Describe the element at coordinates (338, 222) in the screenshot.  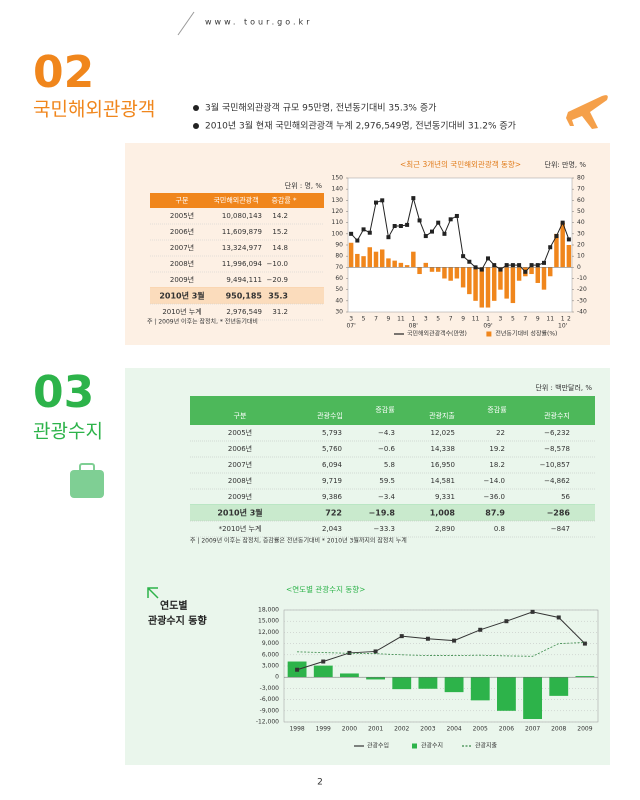
I see `y-tick-label: 110` at that location.